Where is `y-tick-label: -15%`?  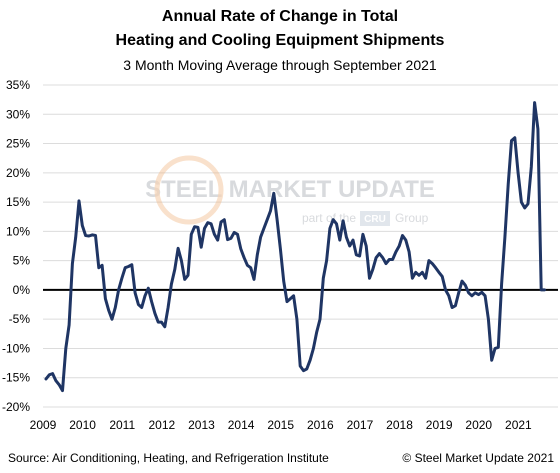 y-tick-label: -15% is located at coordinates (16, 378).